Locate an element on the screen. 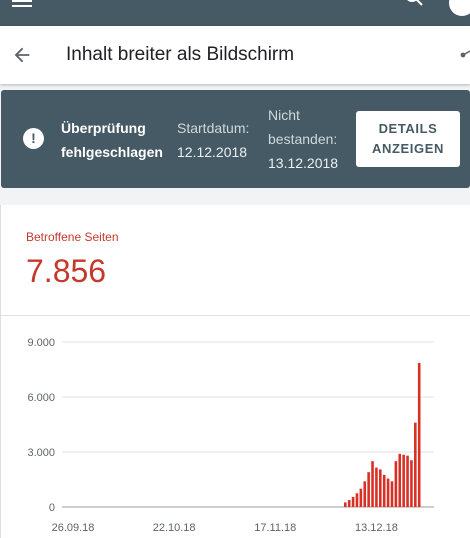  card-divider is located at coordinates (235, 315).